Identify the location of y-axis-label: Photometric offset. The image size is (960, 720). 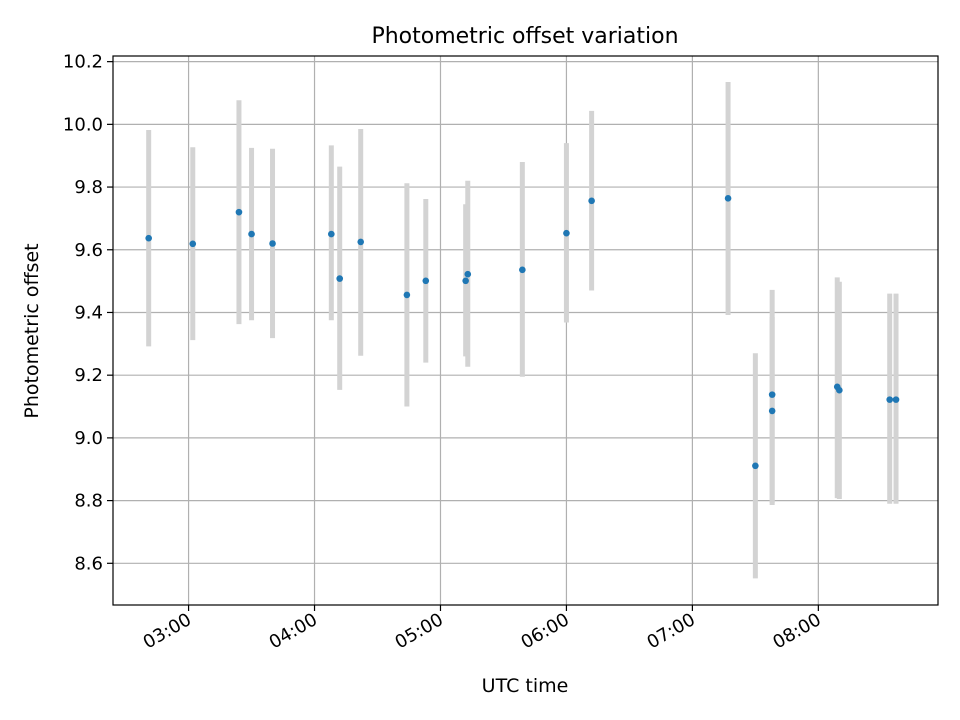
(32, 330).